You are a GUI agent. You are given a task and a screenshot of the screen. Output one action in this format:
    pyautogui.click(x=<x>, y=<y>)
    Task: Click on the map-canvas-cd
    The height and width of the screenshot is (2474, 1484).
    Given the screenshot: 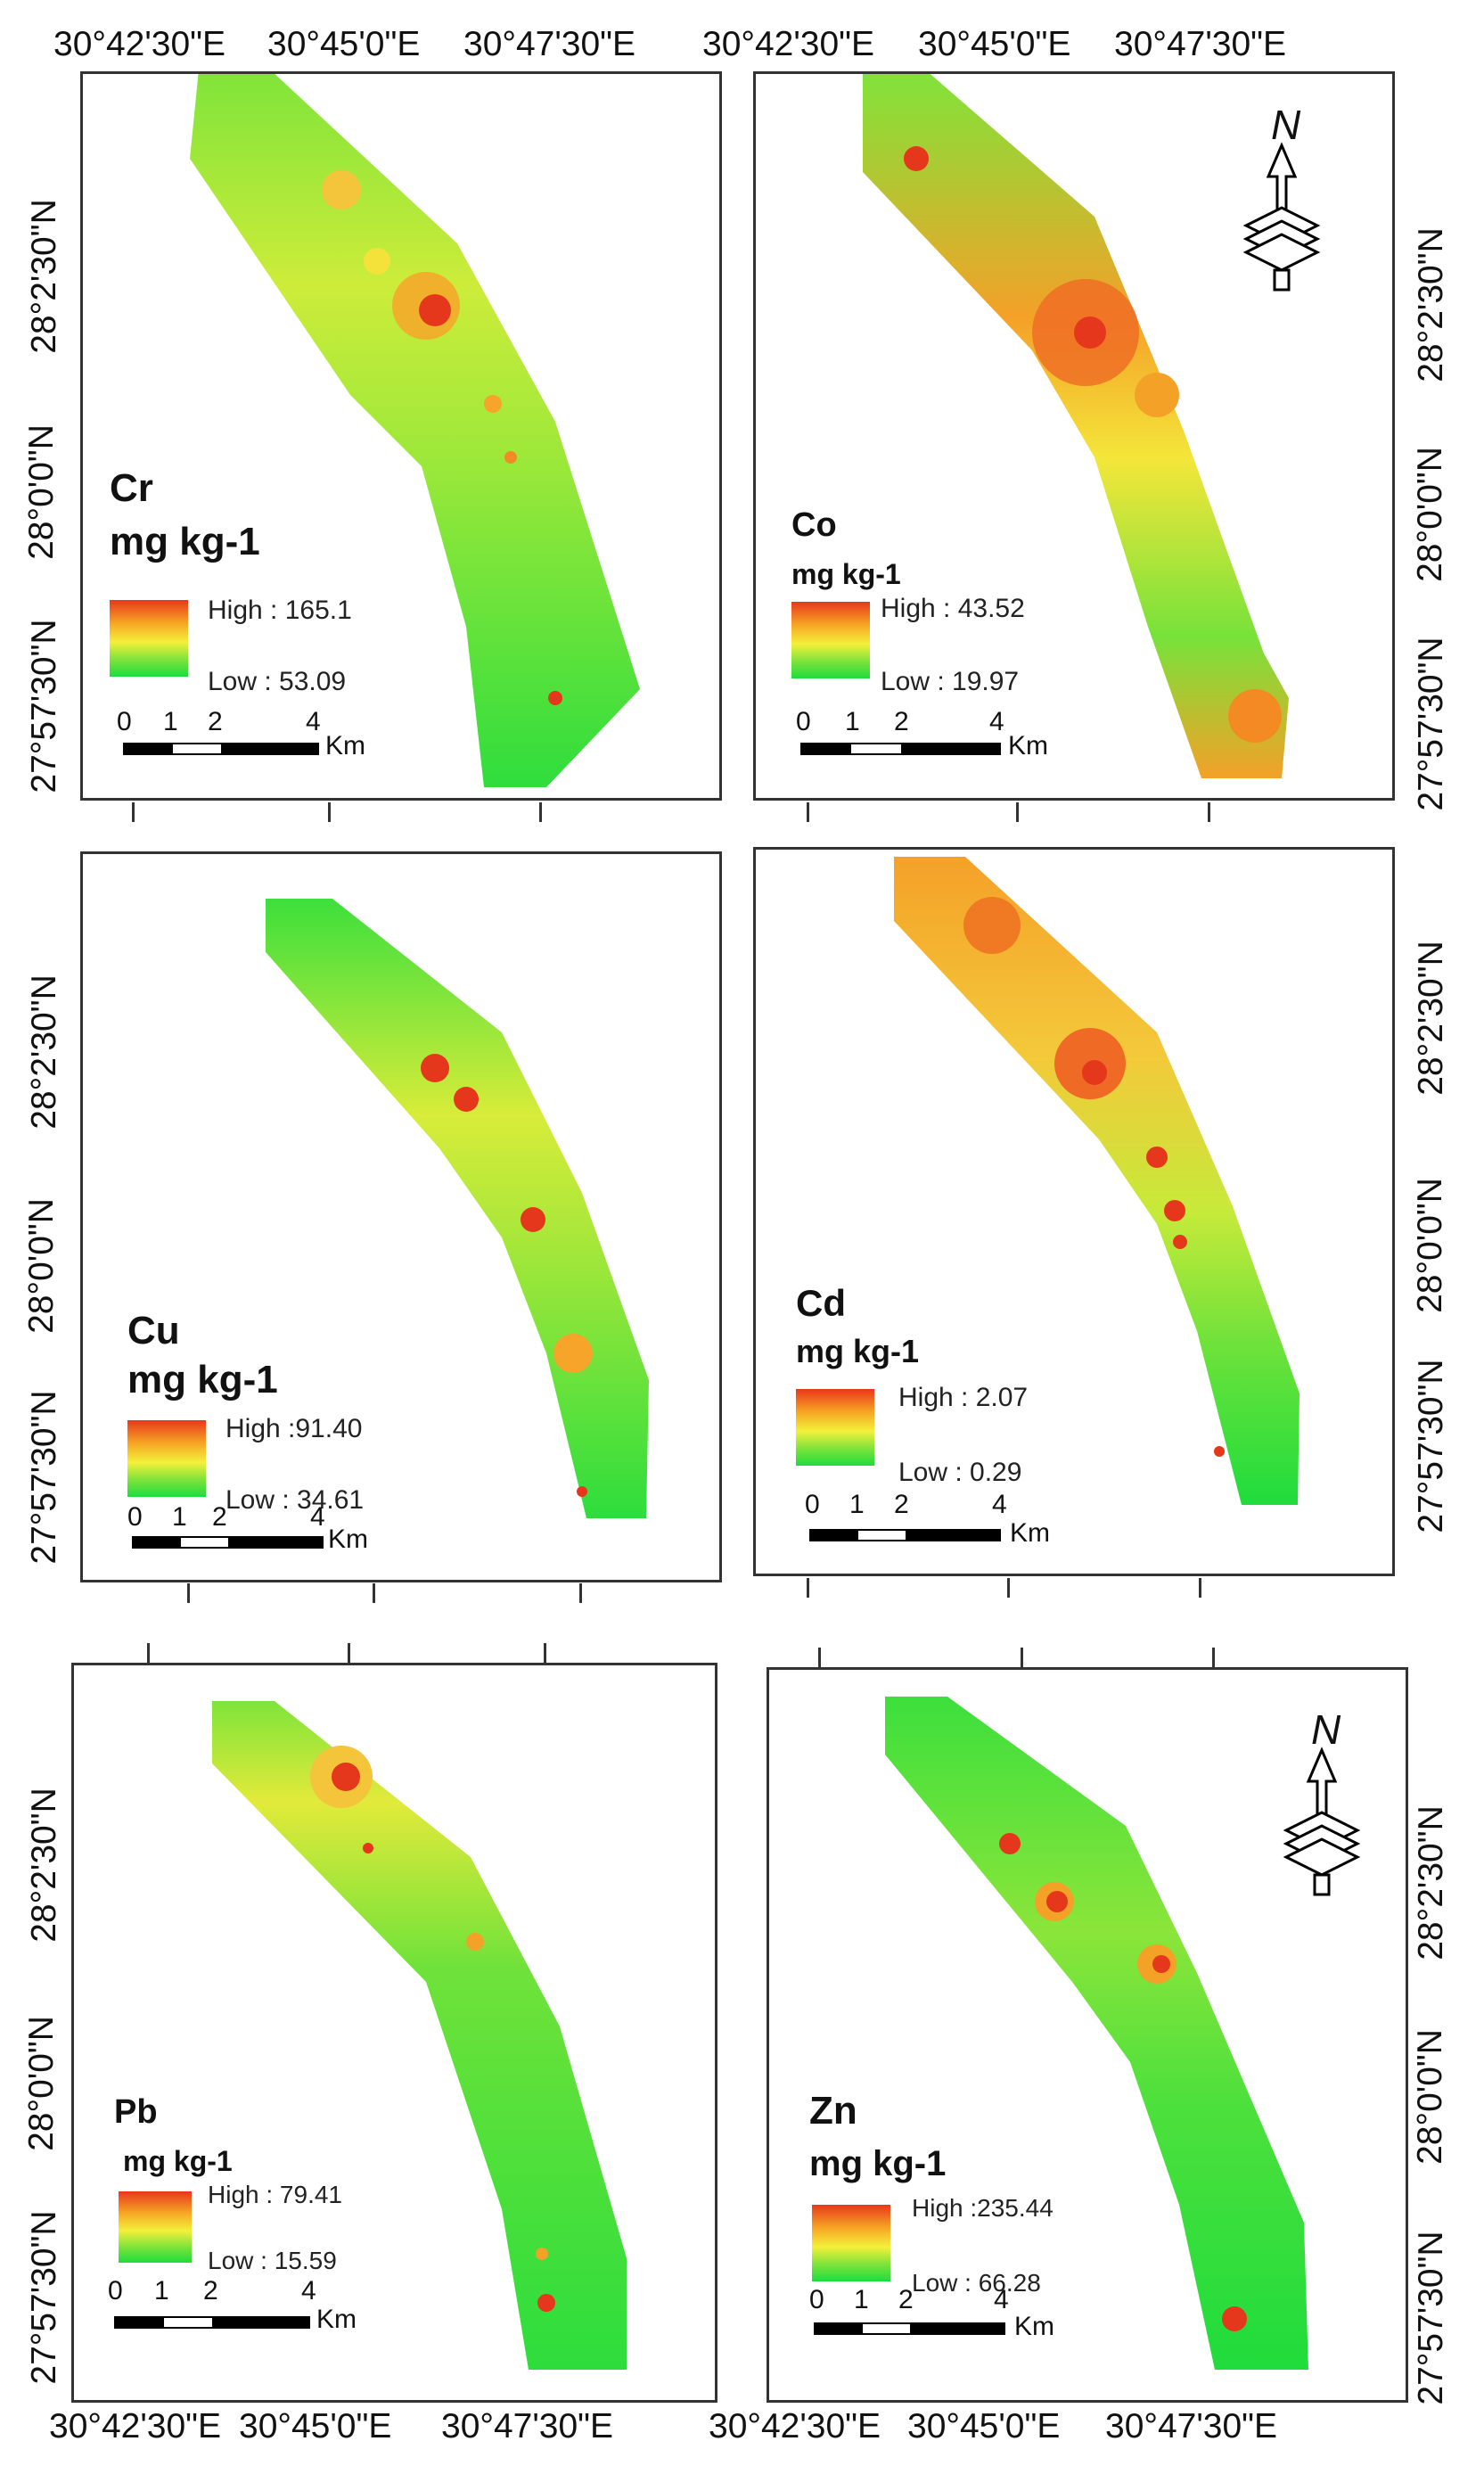 What is the action you would take?
    pyautogui.click(x=1097, y=1181)
    